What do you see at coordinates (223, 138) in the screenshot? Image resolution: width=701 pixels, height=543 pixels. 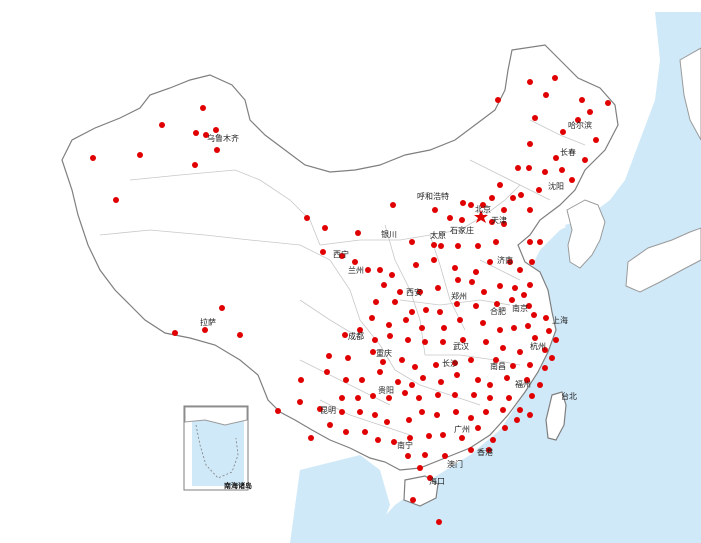 I see `label-urumqi: 乌鲁木齐` at bounding box center [223, 138].